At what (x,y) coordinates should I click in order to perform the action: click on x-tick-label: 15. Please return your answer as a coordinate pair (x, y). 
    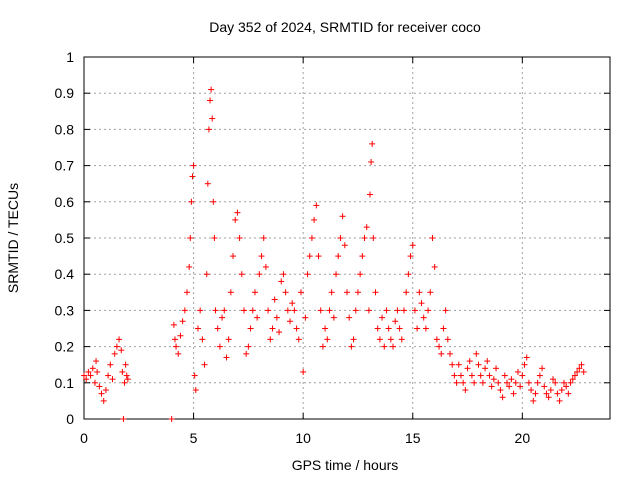
    Looking at the image, I should click on (413, 438).